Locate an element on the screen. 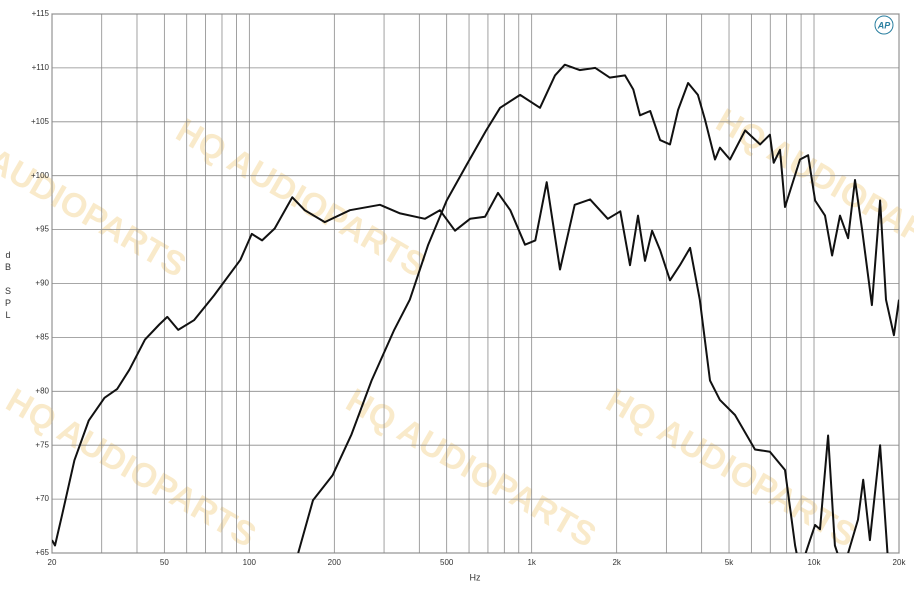 The height and width of the screenshot is (605, 914). y-tick-label: +75 is located at coordinates (42, 444).